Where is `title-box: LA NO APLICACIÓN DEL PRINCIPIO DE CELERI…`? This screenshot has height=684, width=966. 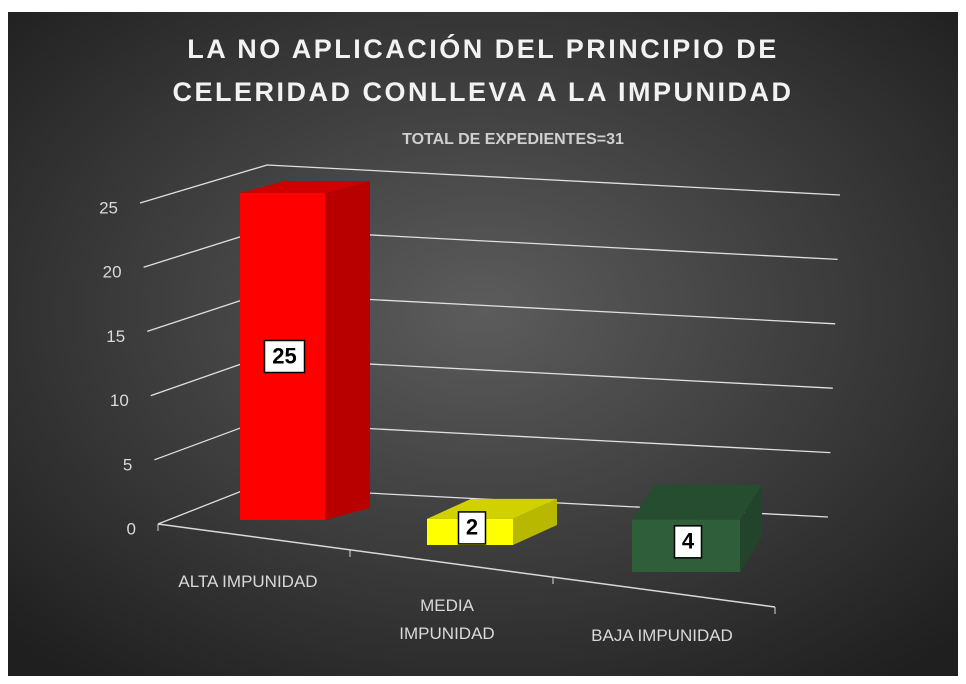
title-box: LA NO APLICACIÓN DEL PRINCIPIO DE CELERI… is located at coordinates (483, 70).